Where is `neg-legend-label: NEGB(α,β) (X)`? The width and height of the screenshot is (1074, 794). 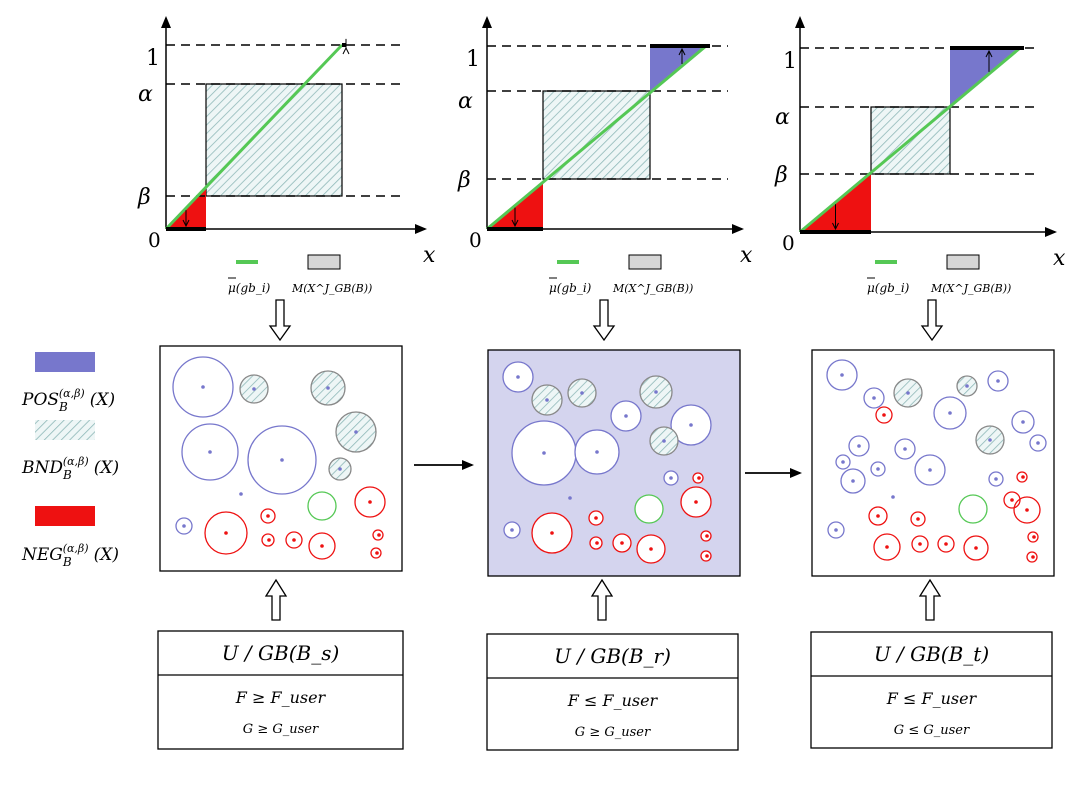 neg-legend-label: NEGB(α,β) (X) is located at coordinates (70, 555).